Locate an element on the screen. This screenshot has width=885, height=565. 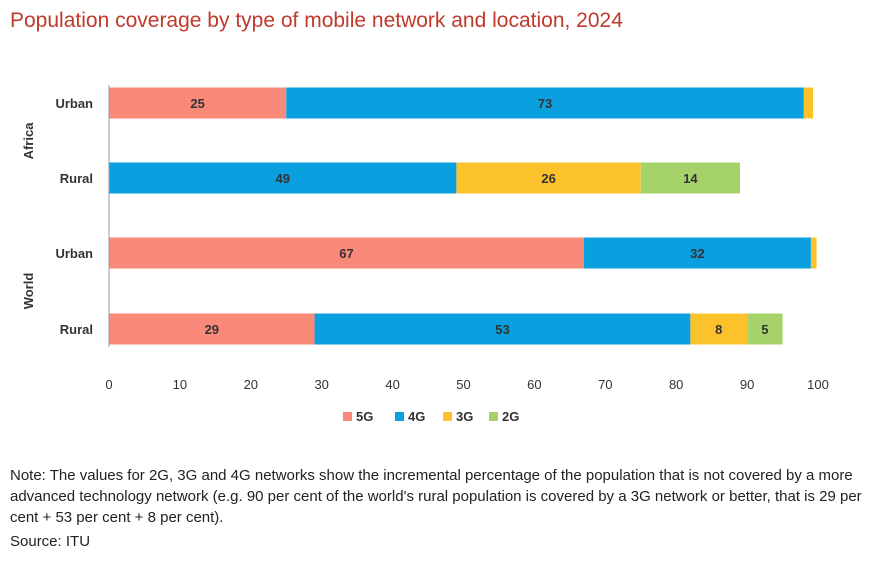
bar-label-2g-1: 14 is located at coordinates (690, 178).